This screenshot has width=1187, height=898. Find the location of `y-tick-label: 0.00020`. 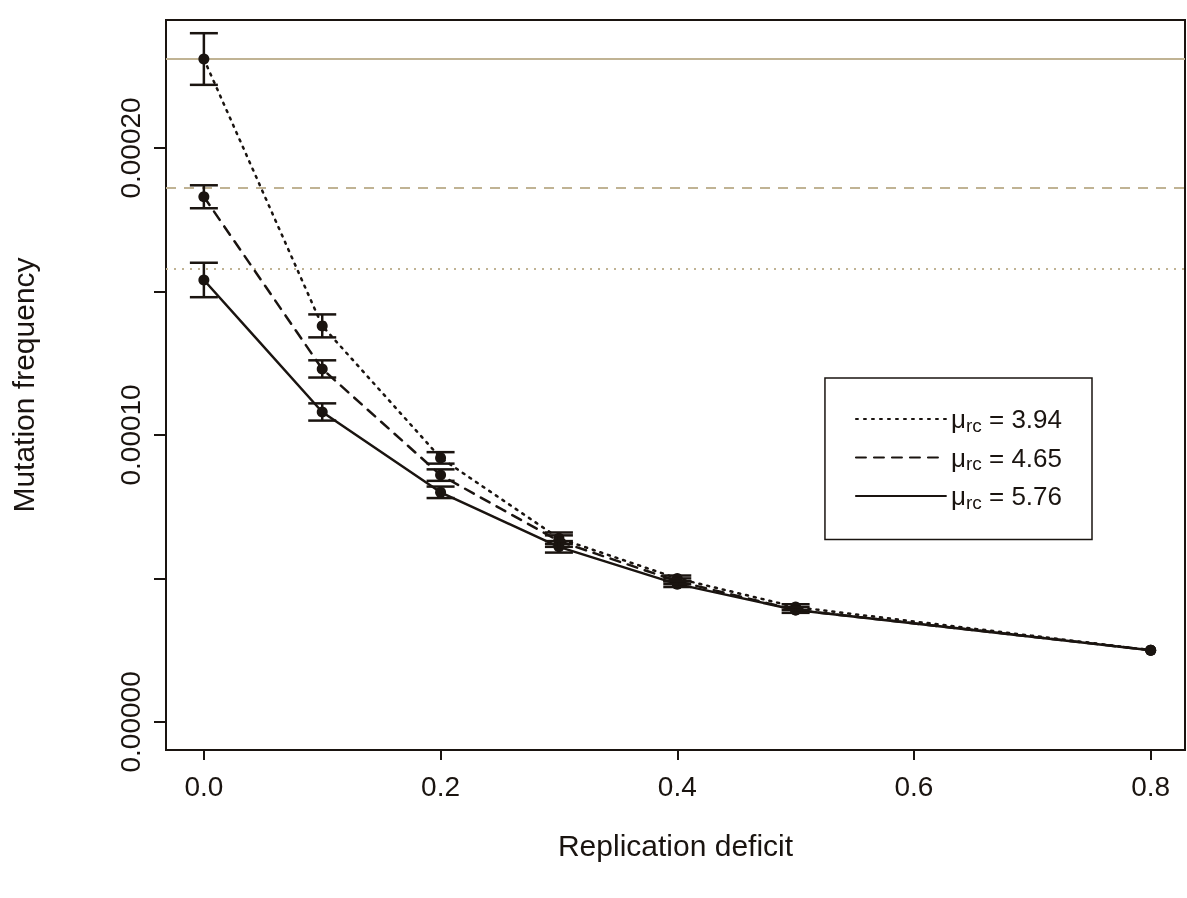

y-tick-label: 0.00020 is located at coordinates (130, 148).